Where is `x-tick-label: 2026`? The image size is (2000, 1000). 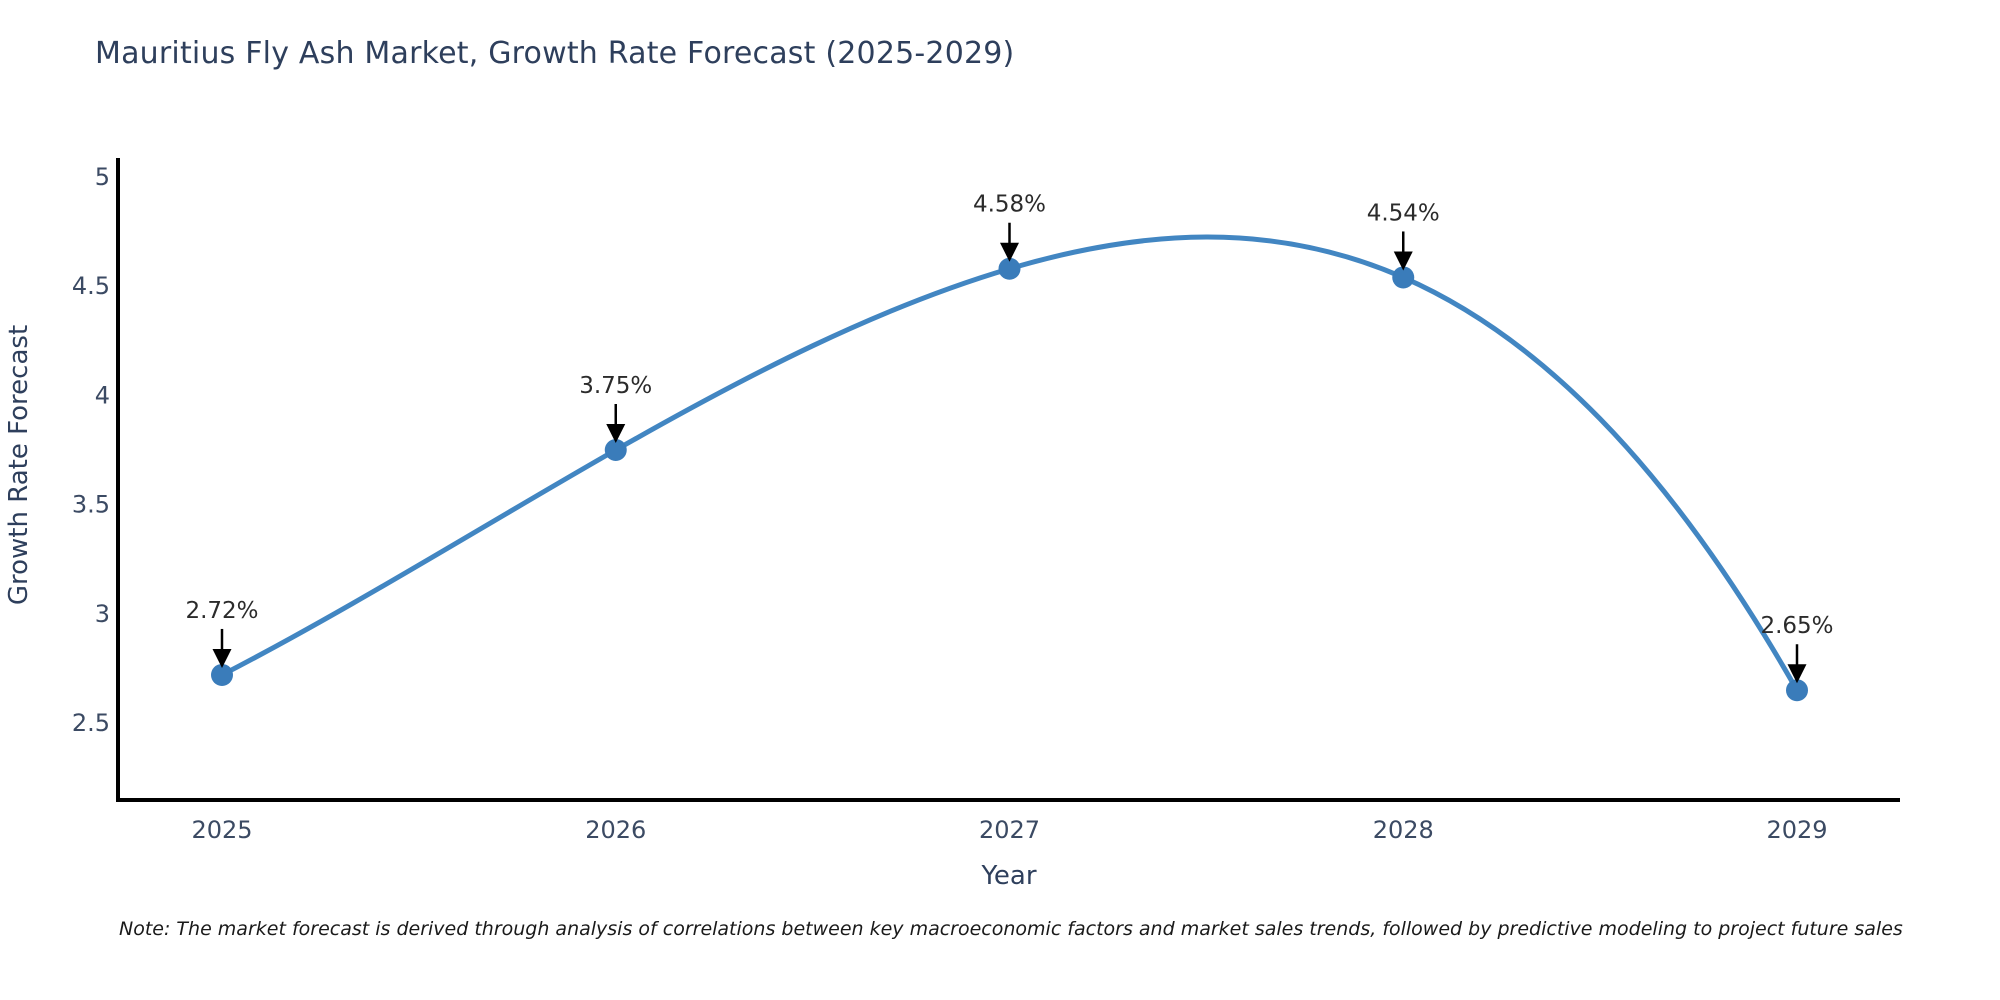 x-tick-label: 2026 is located at coordinates (615, 830).